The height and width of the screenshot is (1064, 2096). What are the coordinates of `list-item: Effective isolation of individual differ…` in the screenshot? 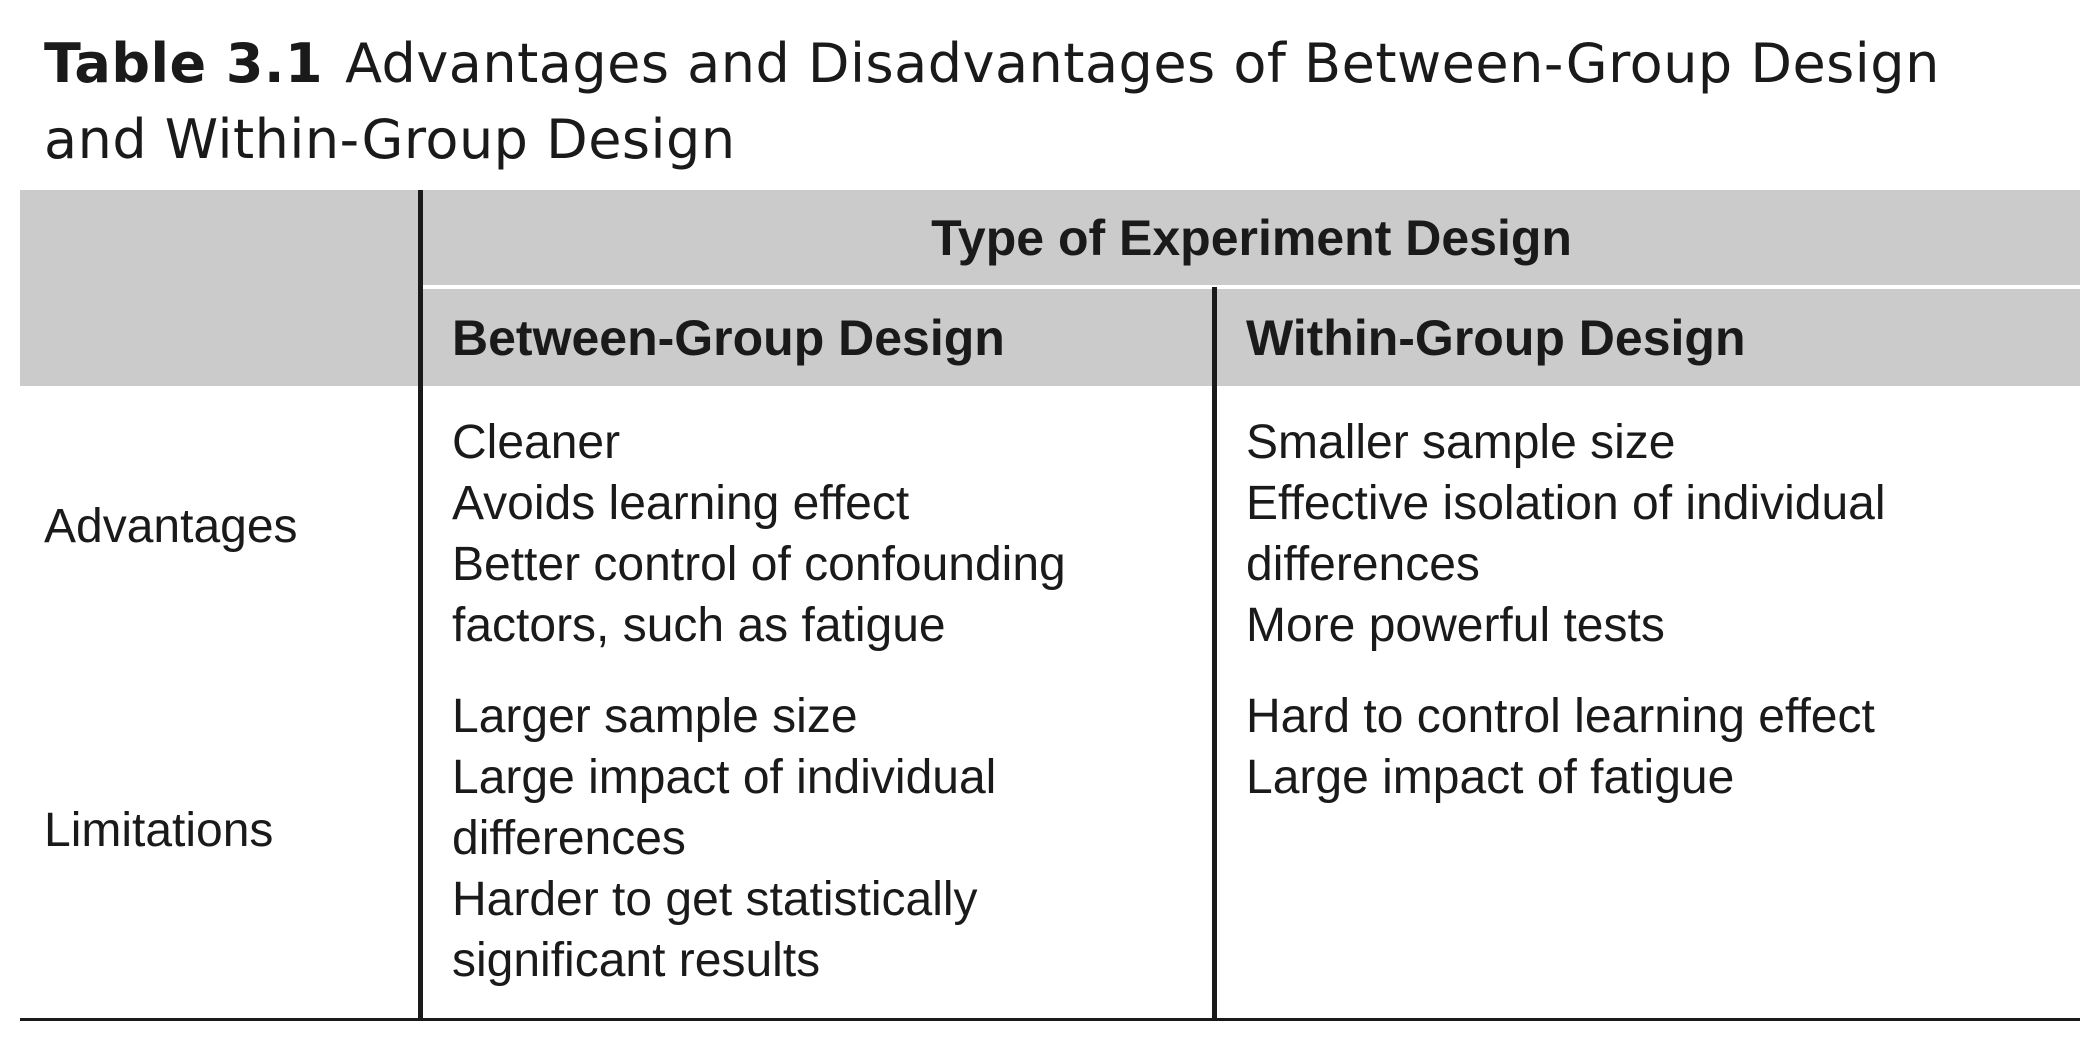 It's located at (1566, 534).